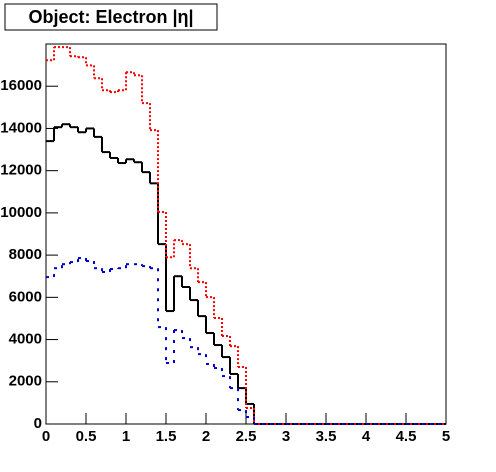  Describe the element at coordinates (25, 381) in the screenshot. I see `y-tick-label: 2000` at that location.